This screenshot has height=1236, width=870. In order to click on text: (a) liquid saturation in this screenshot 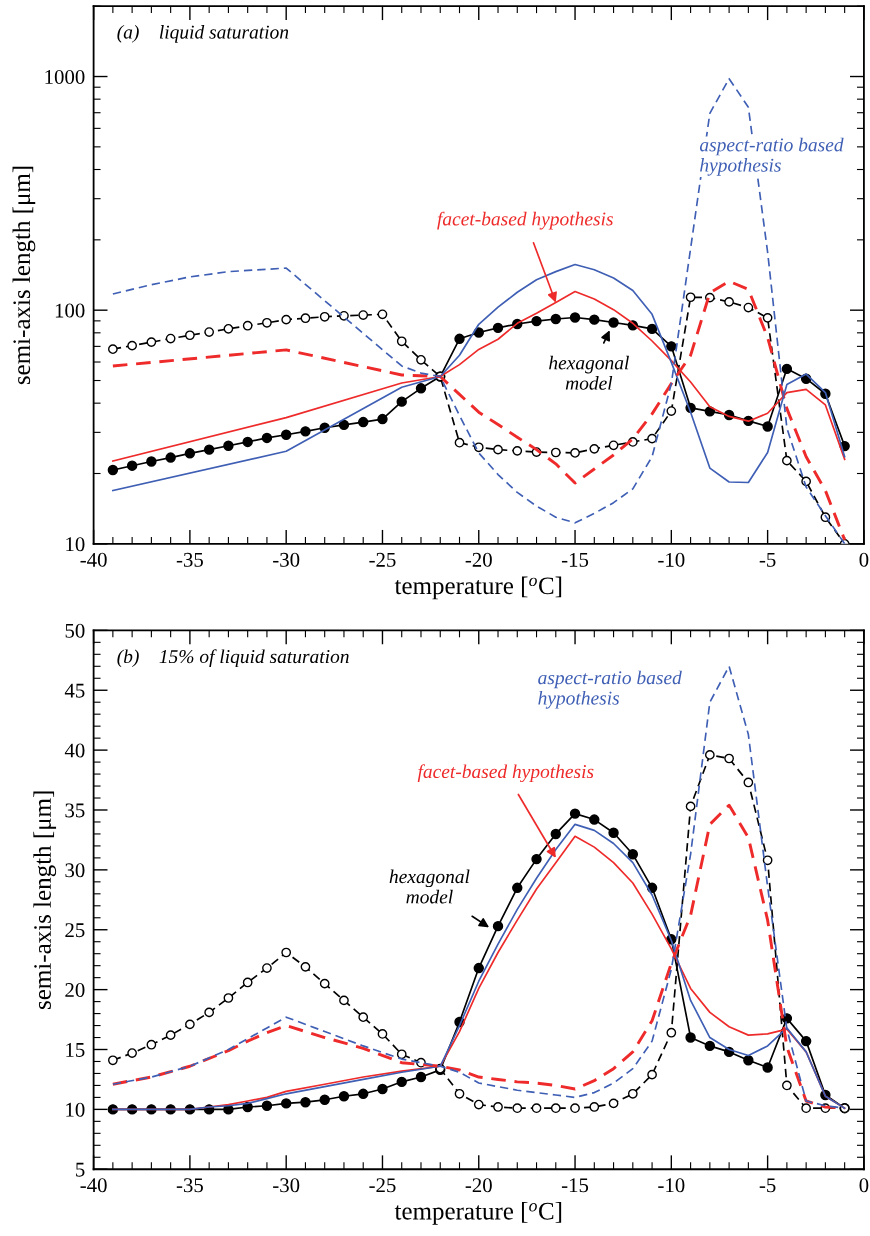, I will do `click(203, 34)`.